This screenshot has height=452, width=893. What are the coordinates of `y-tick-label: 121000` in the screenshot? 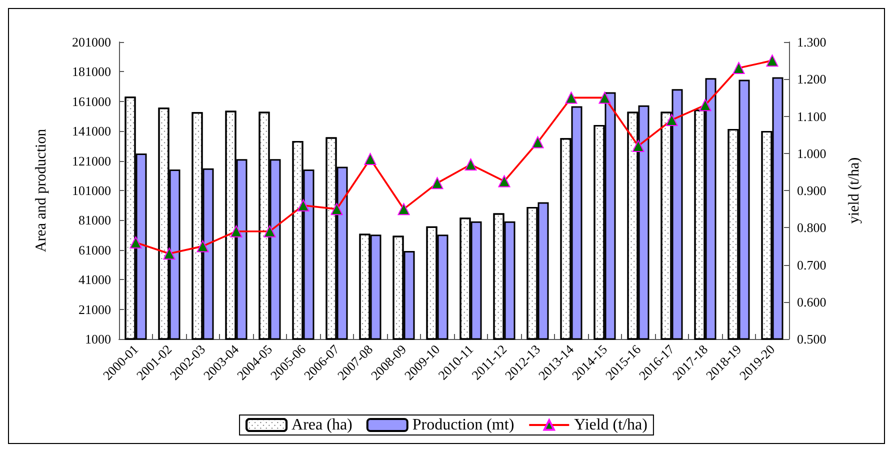 It's located at (91, 160).